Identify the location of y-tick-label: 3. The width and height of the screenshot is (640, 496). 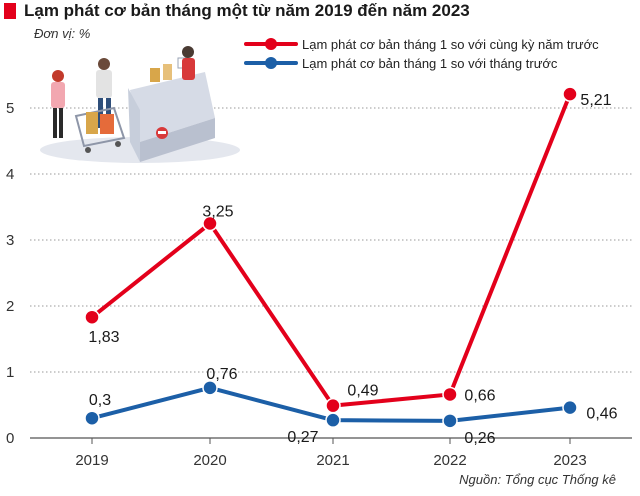
(10, 240).